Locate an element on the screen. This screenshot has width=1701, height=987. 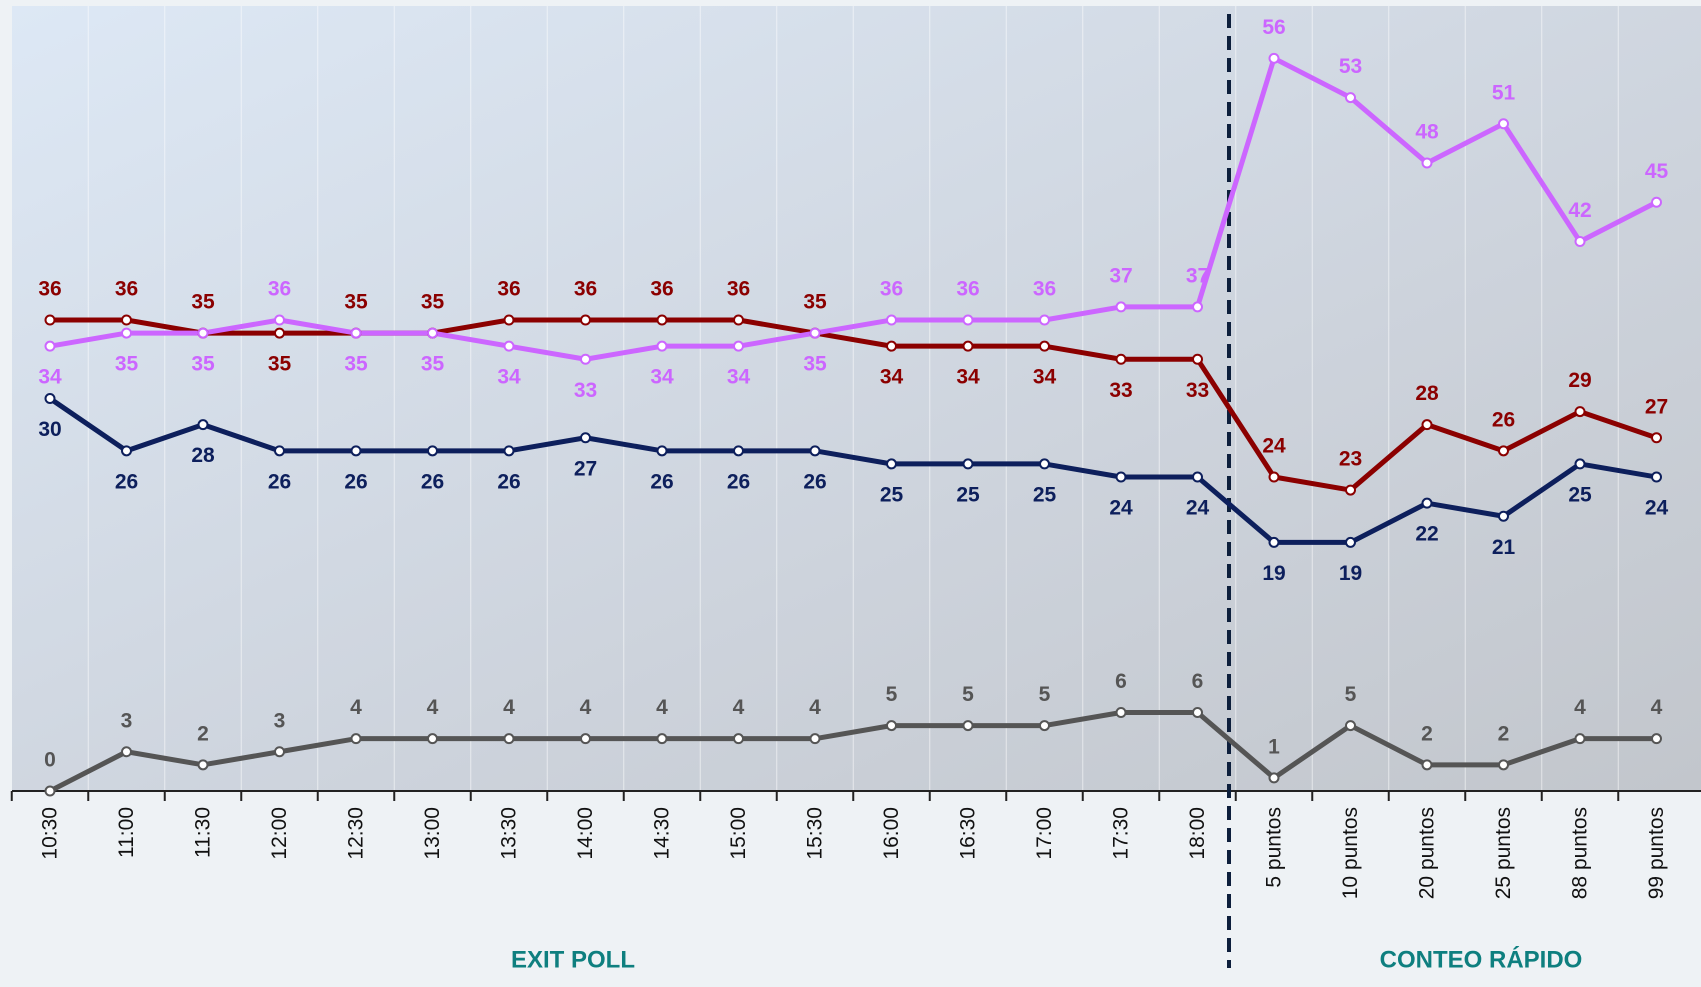
data-label: 2 is located at coordinates (203, 733).